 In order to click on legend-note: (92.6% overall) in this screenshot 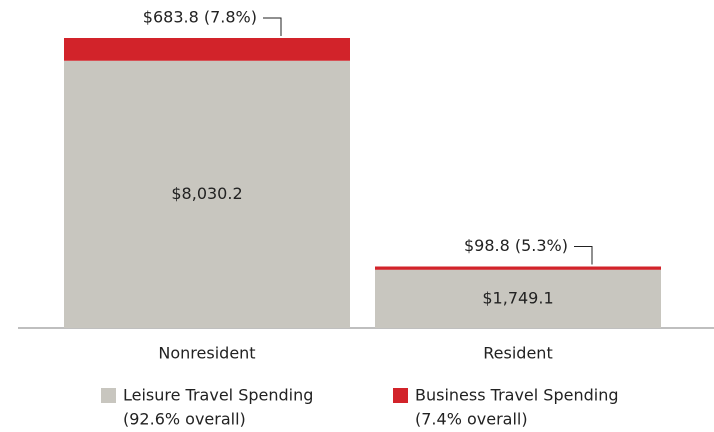, I will do `click(184, 419)`.